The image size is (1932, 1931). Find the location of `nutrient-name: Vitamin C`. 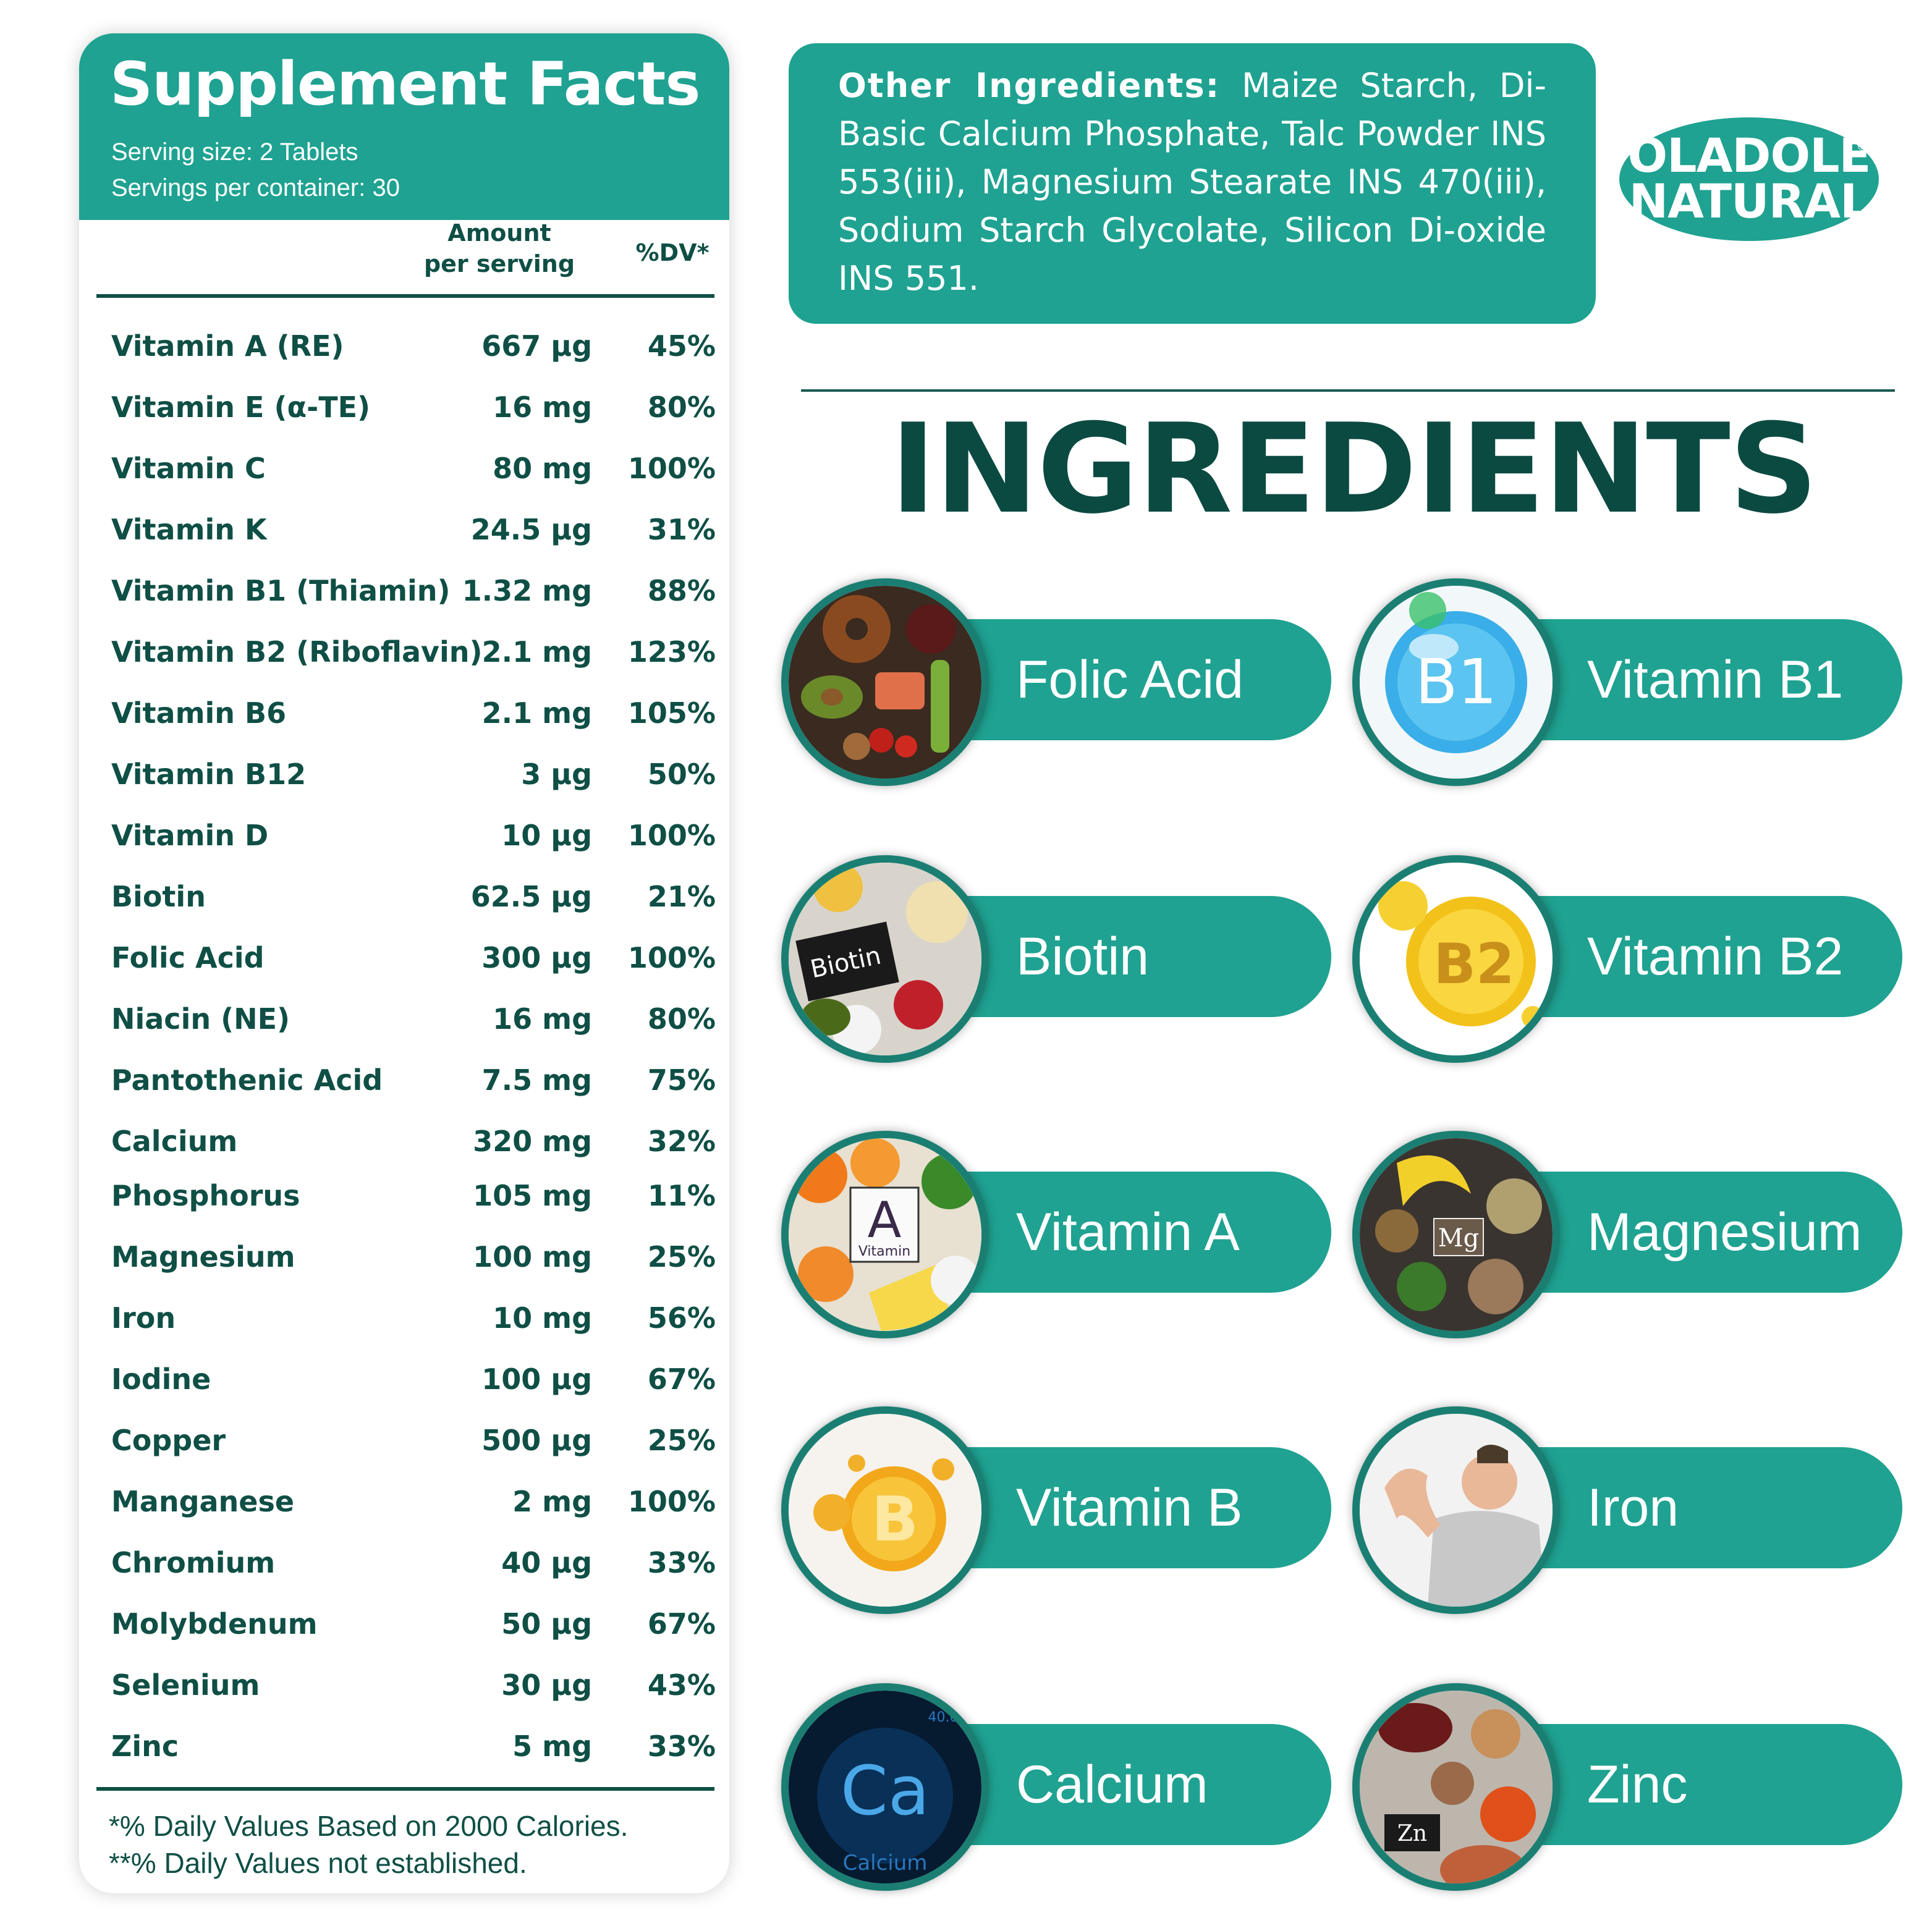

nutrient-name: Vitamin C is located at coordinates (188, 468).